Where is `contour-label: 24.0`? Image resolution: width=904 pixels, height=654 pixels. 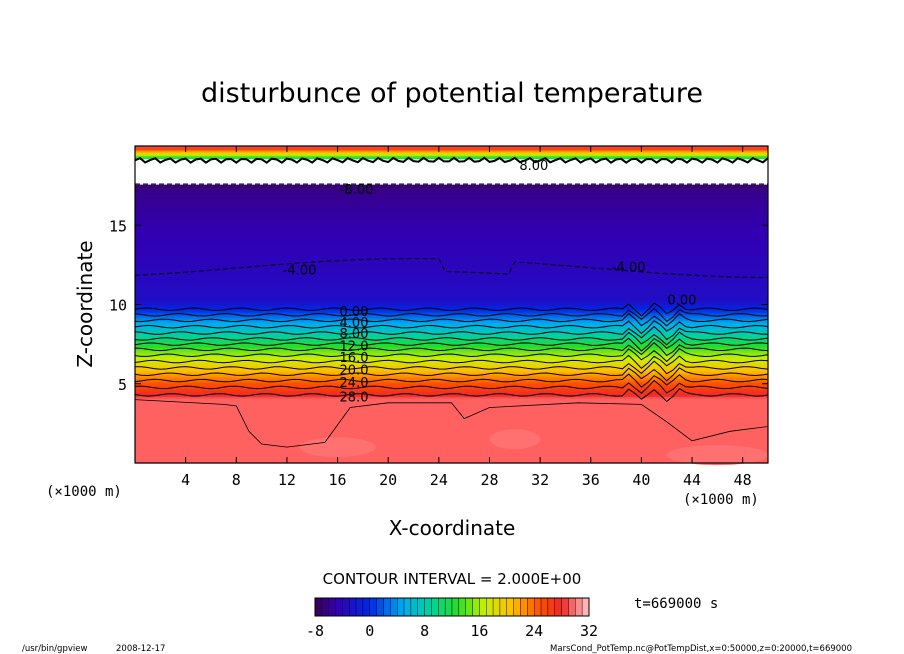 contour-label: 24.0 is located at coordinates (354, 383).